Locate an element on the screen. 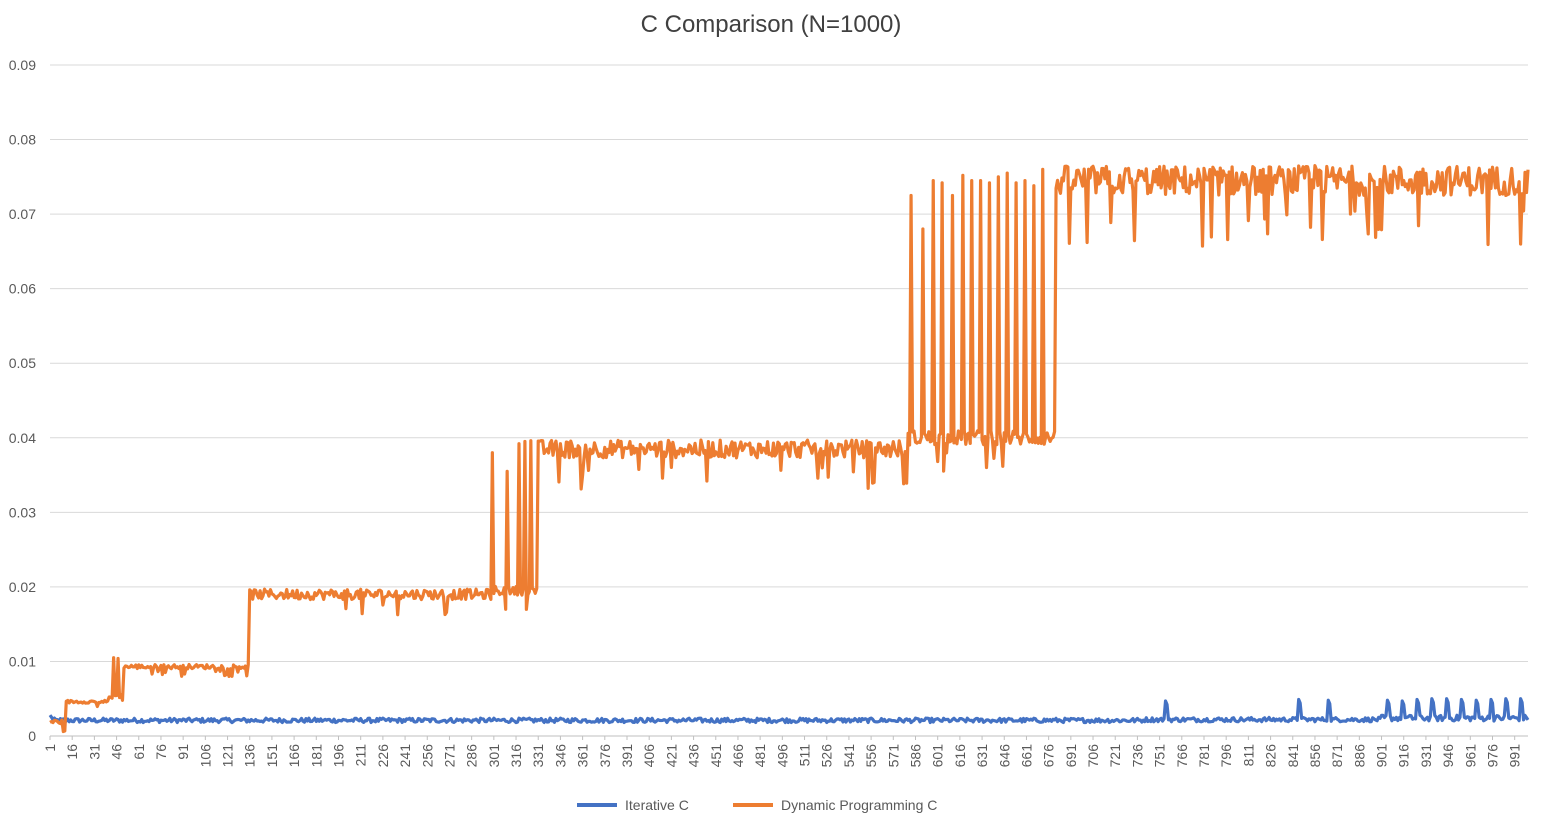 The height and width of the screenshot is (836, 1546). x-tick-label: 841 is located at coordinates (1293, 756).